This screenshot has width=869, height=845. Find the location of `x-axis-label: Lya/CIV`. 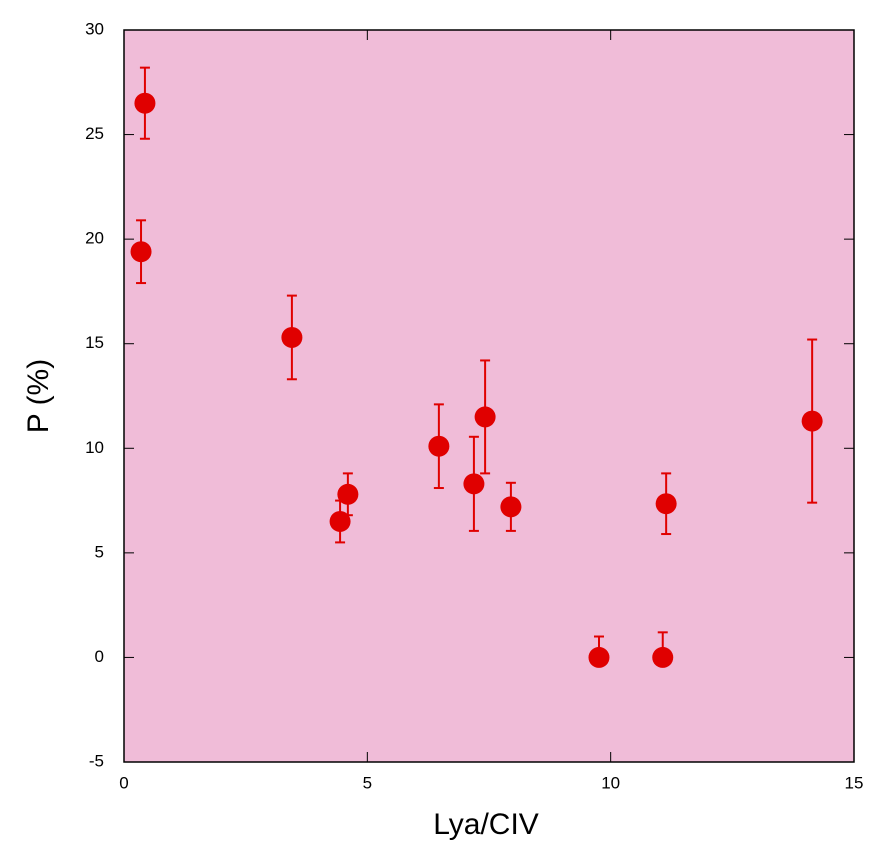

x-axis-label: Lya/CIV is located at coordinates (486, 824).